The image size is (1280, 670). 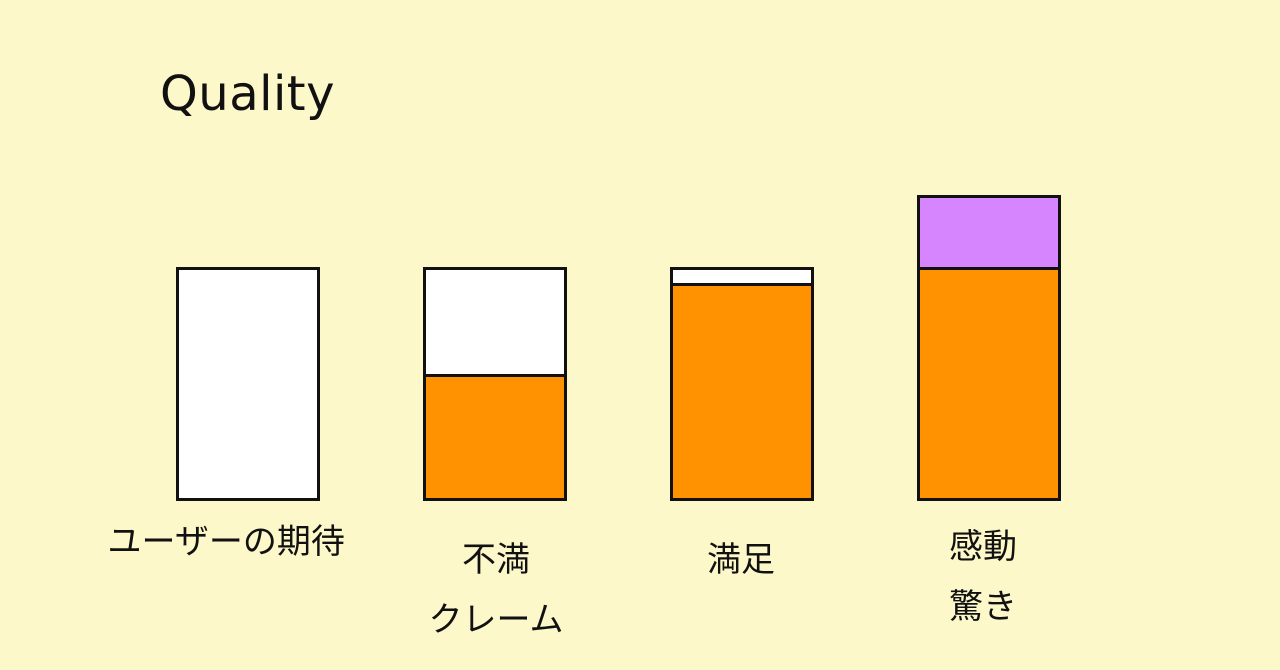 I want to click on bar-satisfaction, so click(x=742, y=384).